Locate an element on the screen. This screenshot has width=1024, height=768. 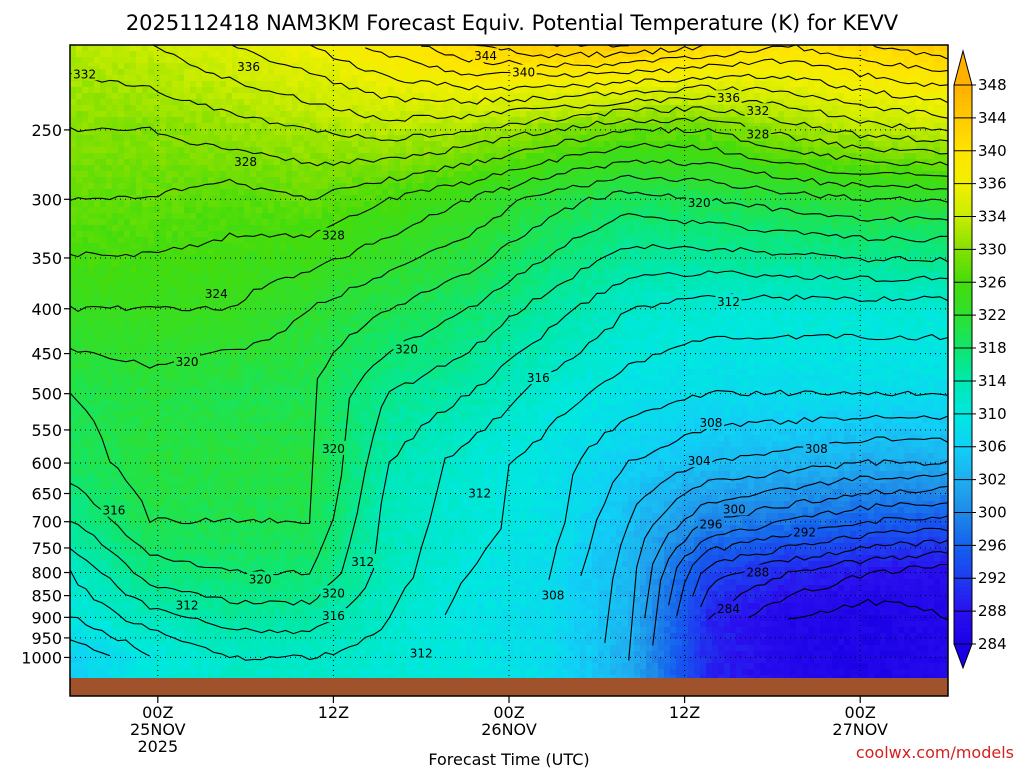
contour-label: 316 is located at coordinates (333, 616).